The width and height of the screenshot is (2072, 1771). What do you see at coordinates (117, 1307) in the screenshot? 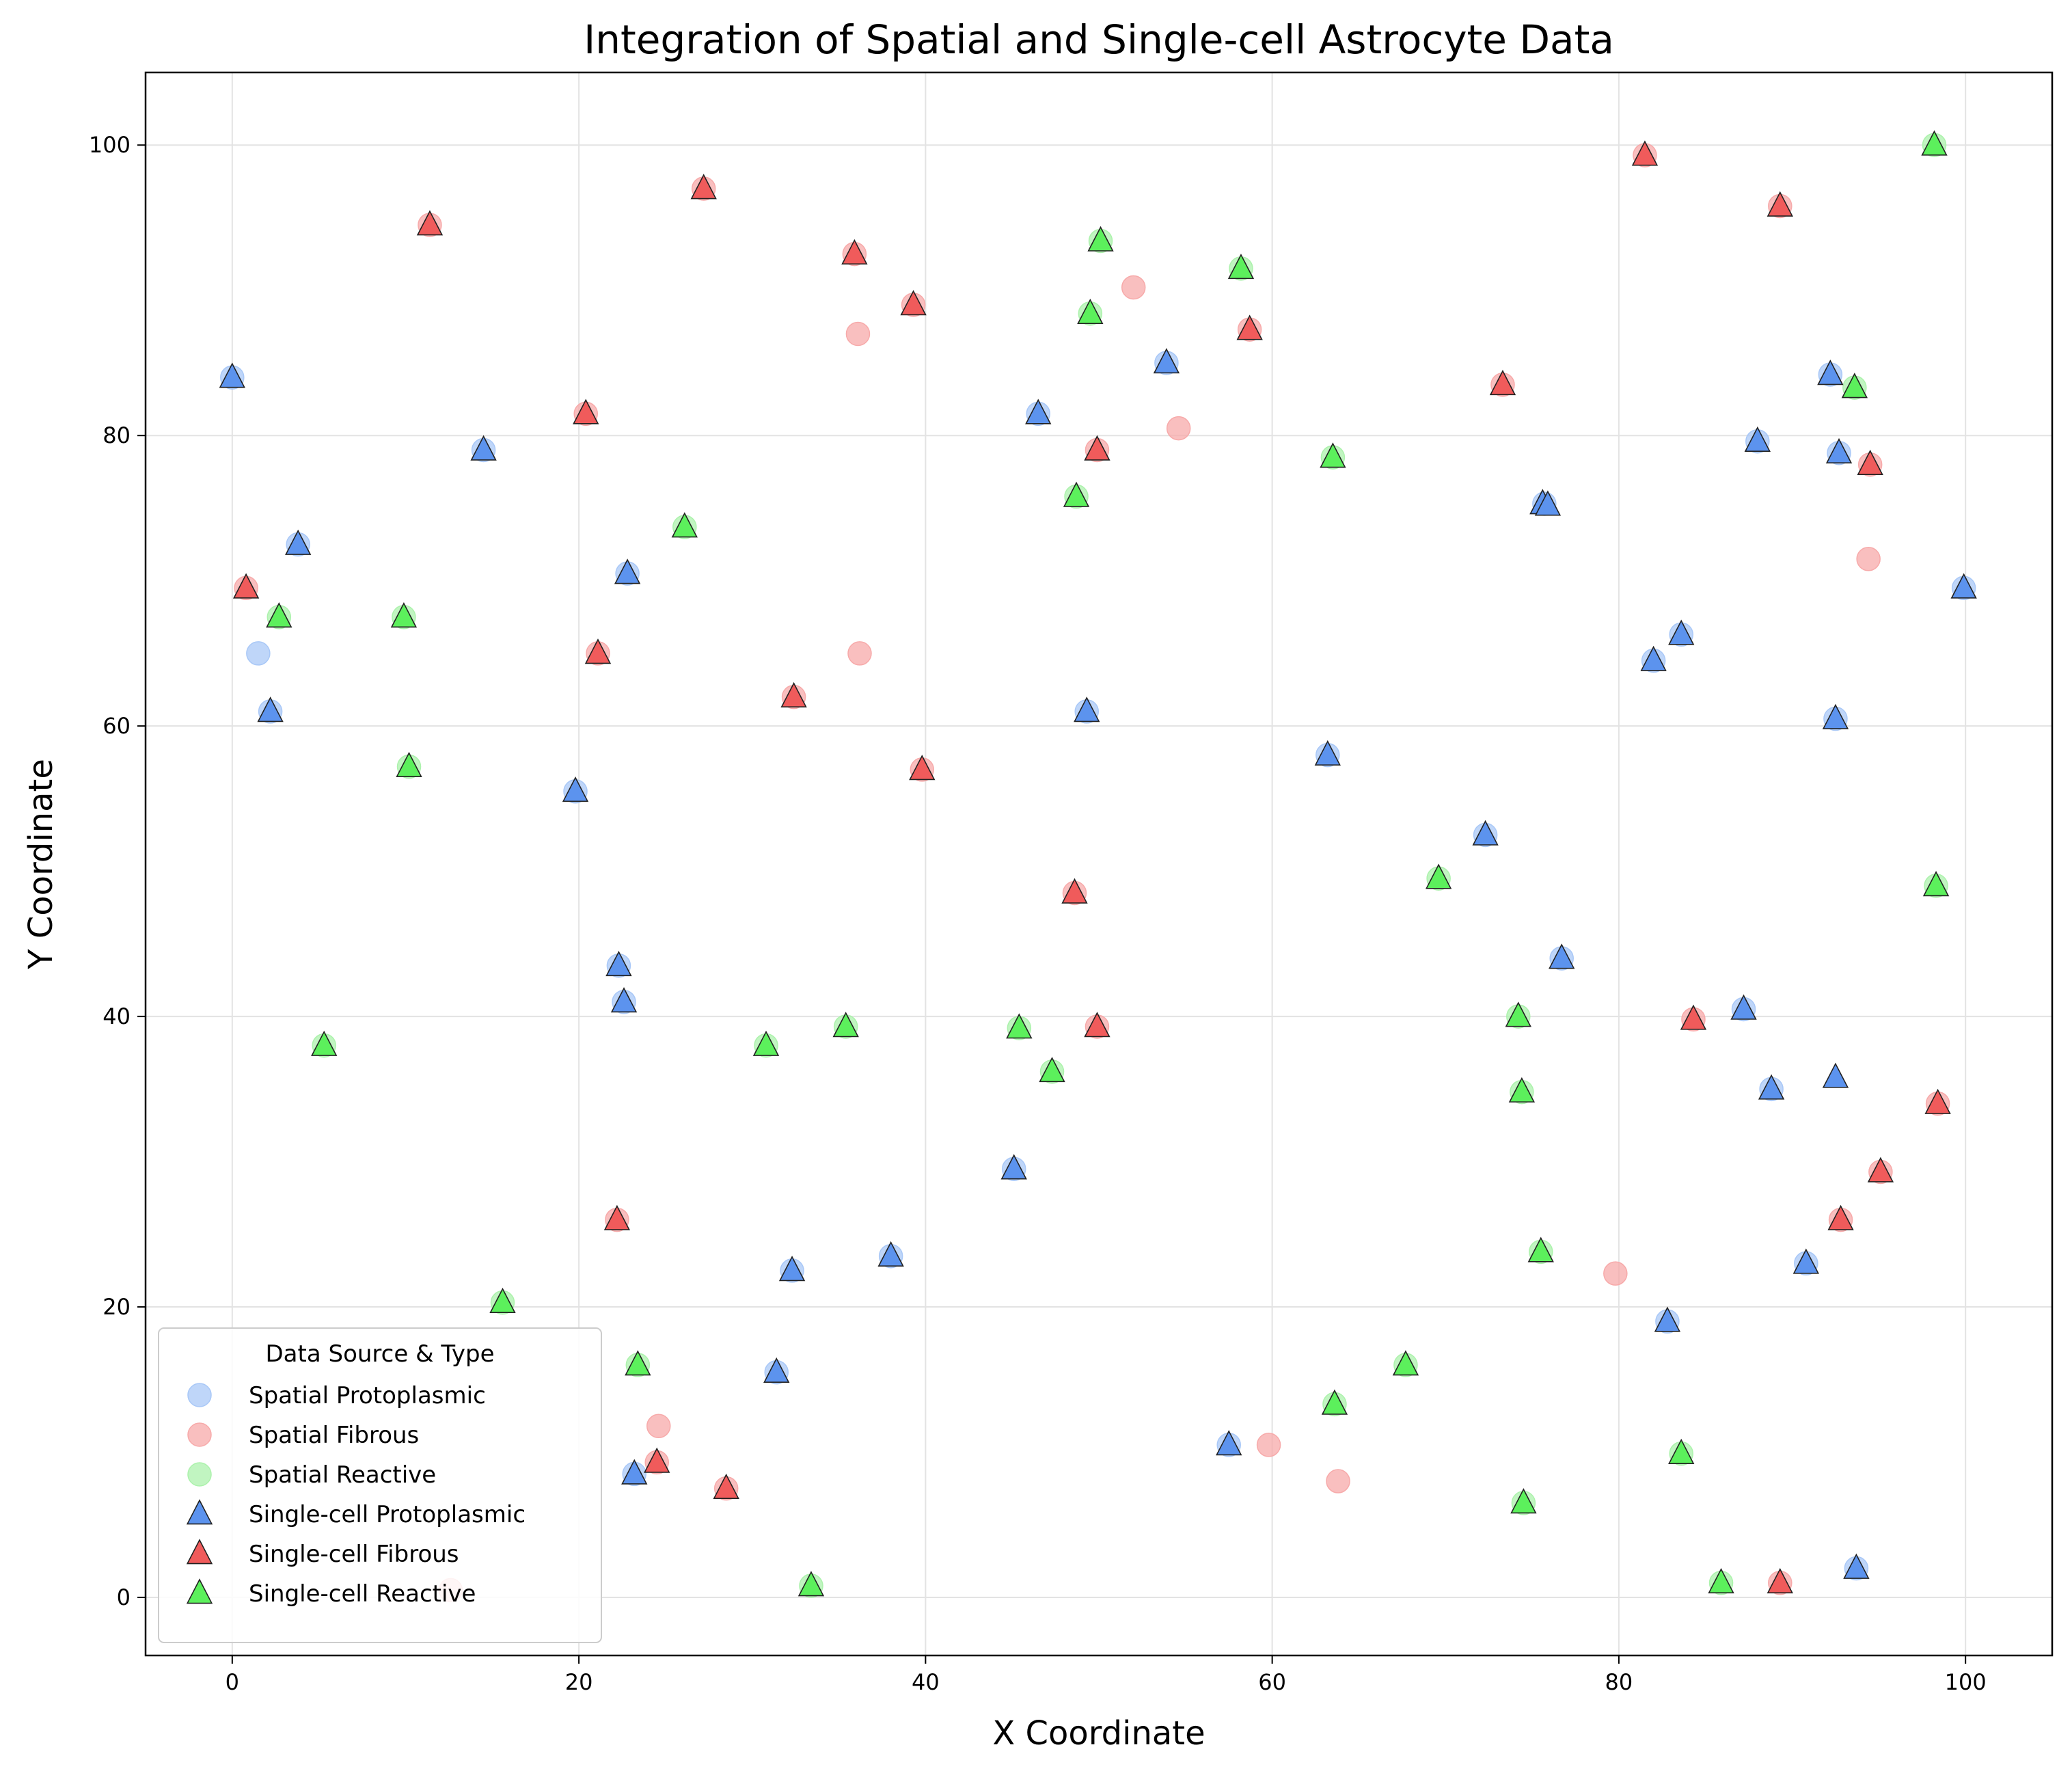
I see `y-tick-label: 20` at bounding box center [117, 1307].